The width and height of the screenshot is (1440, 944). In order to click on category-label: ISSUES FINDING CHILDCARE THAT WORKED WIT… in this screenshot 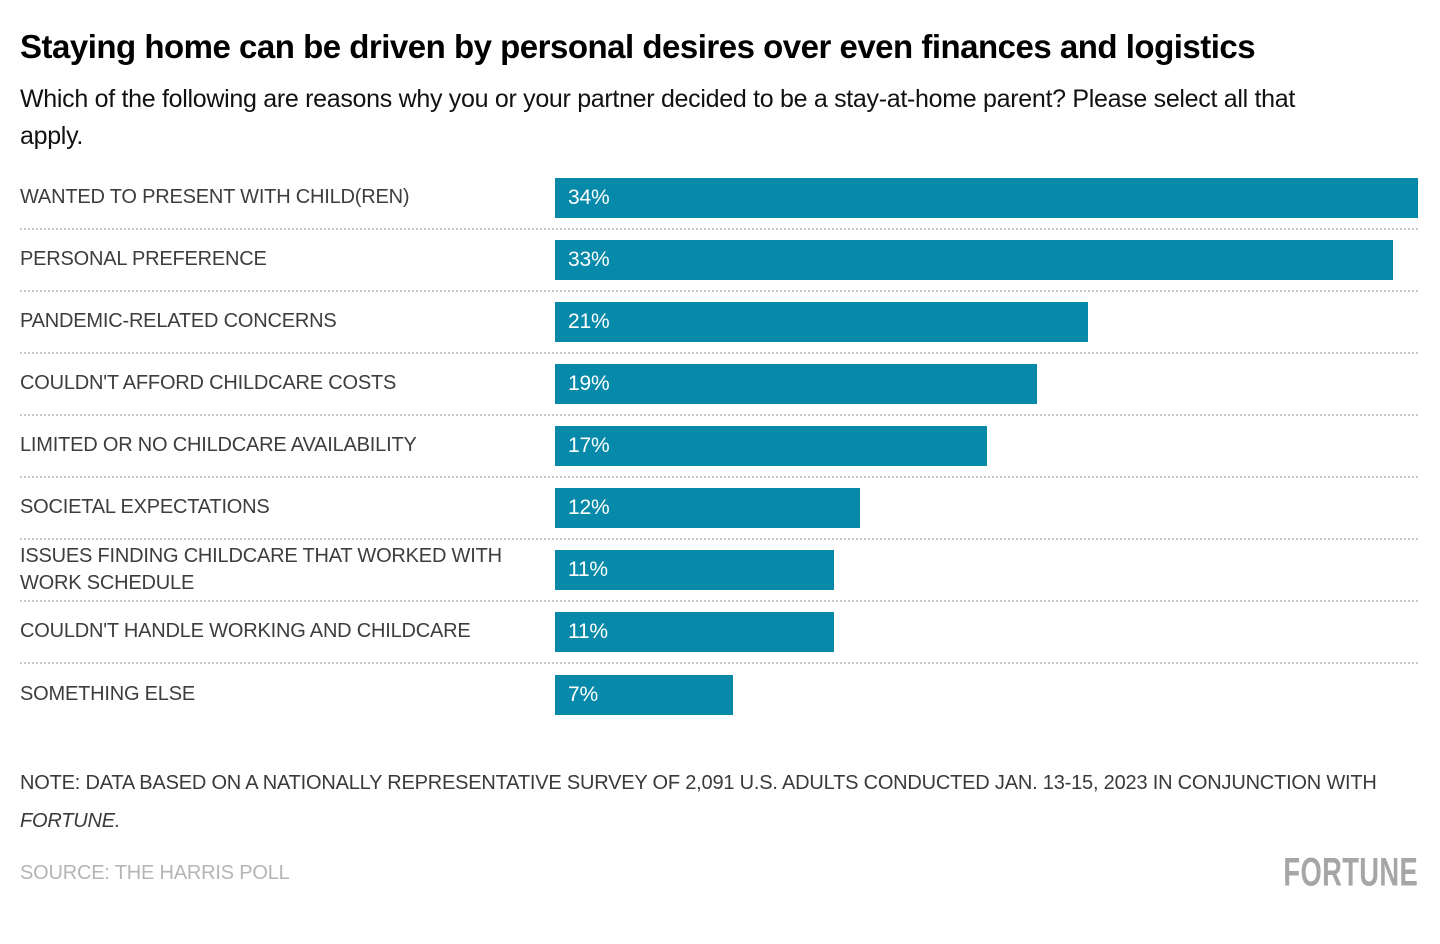, I will do `click(261, 569)`.